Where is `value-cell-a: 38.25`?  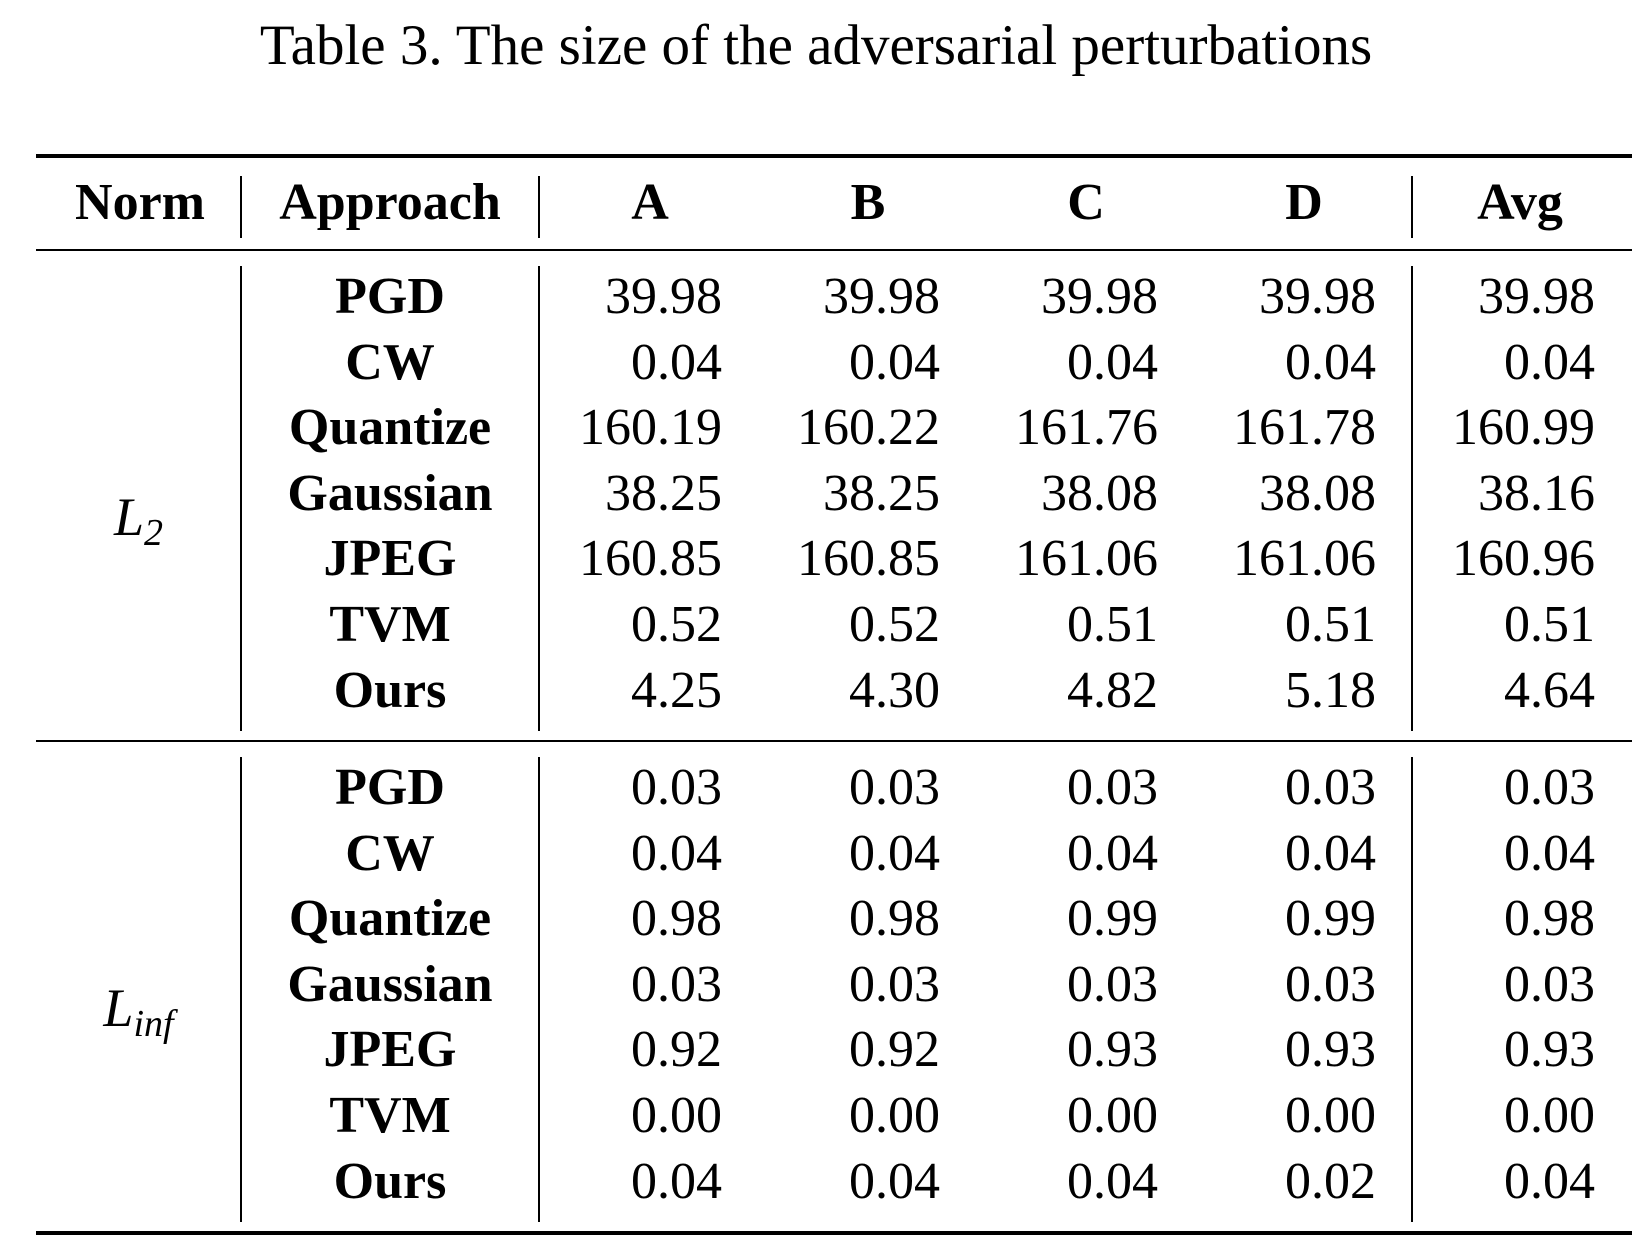 value-cell-a: 38.25 is located at coordinates (663, 493).